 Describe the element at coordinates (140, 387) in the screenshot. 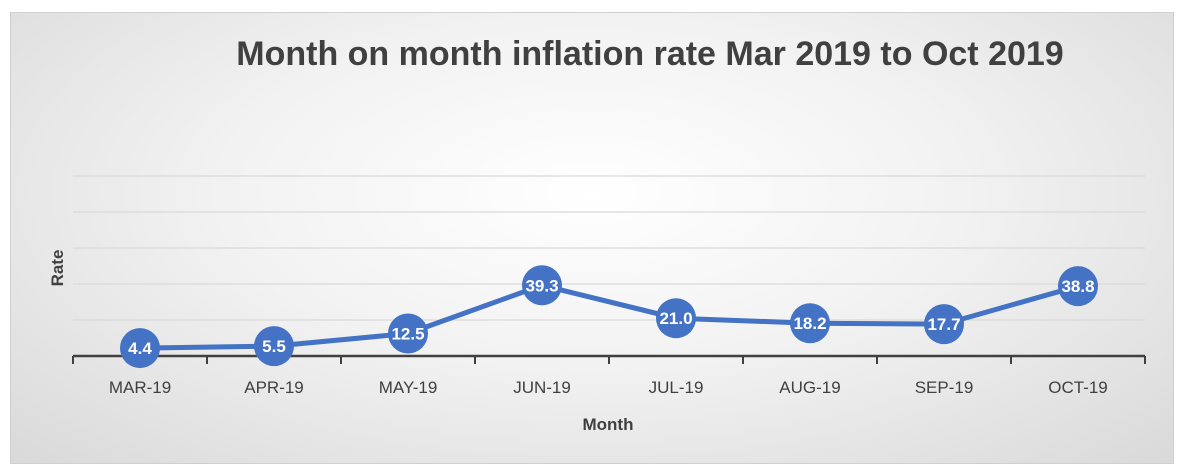

I see `x-tick-label: MAR-19` at that location.